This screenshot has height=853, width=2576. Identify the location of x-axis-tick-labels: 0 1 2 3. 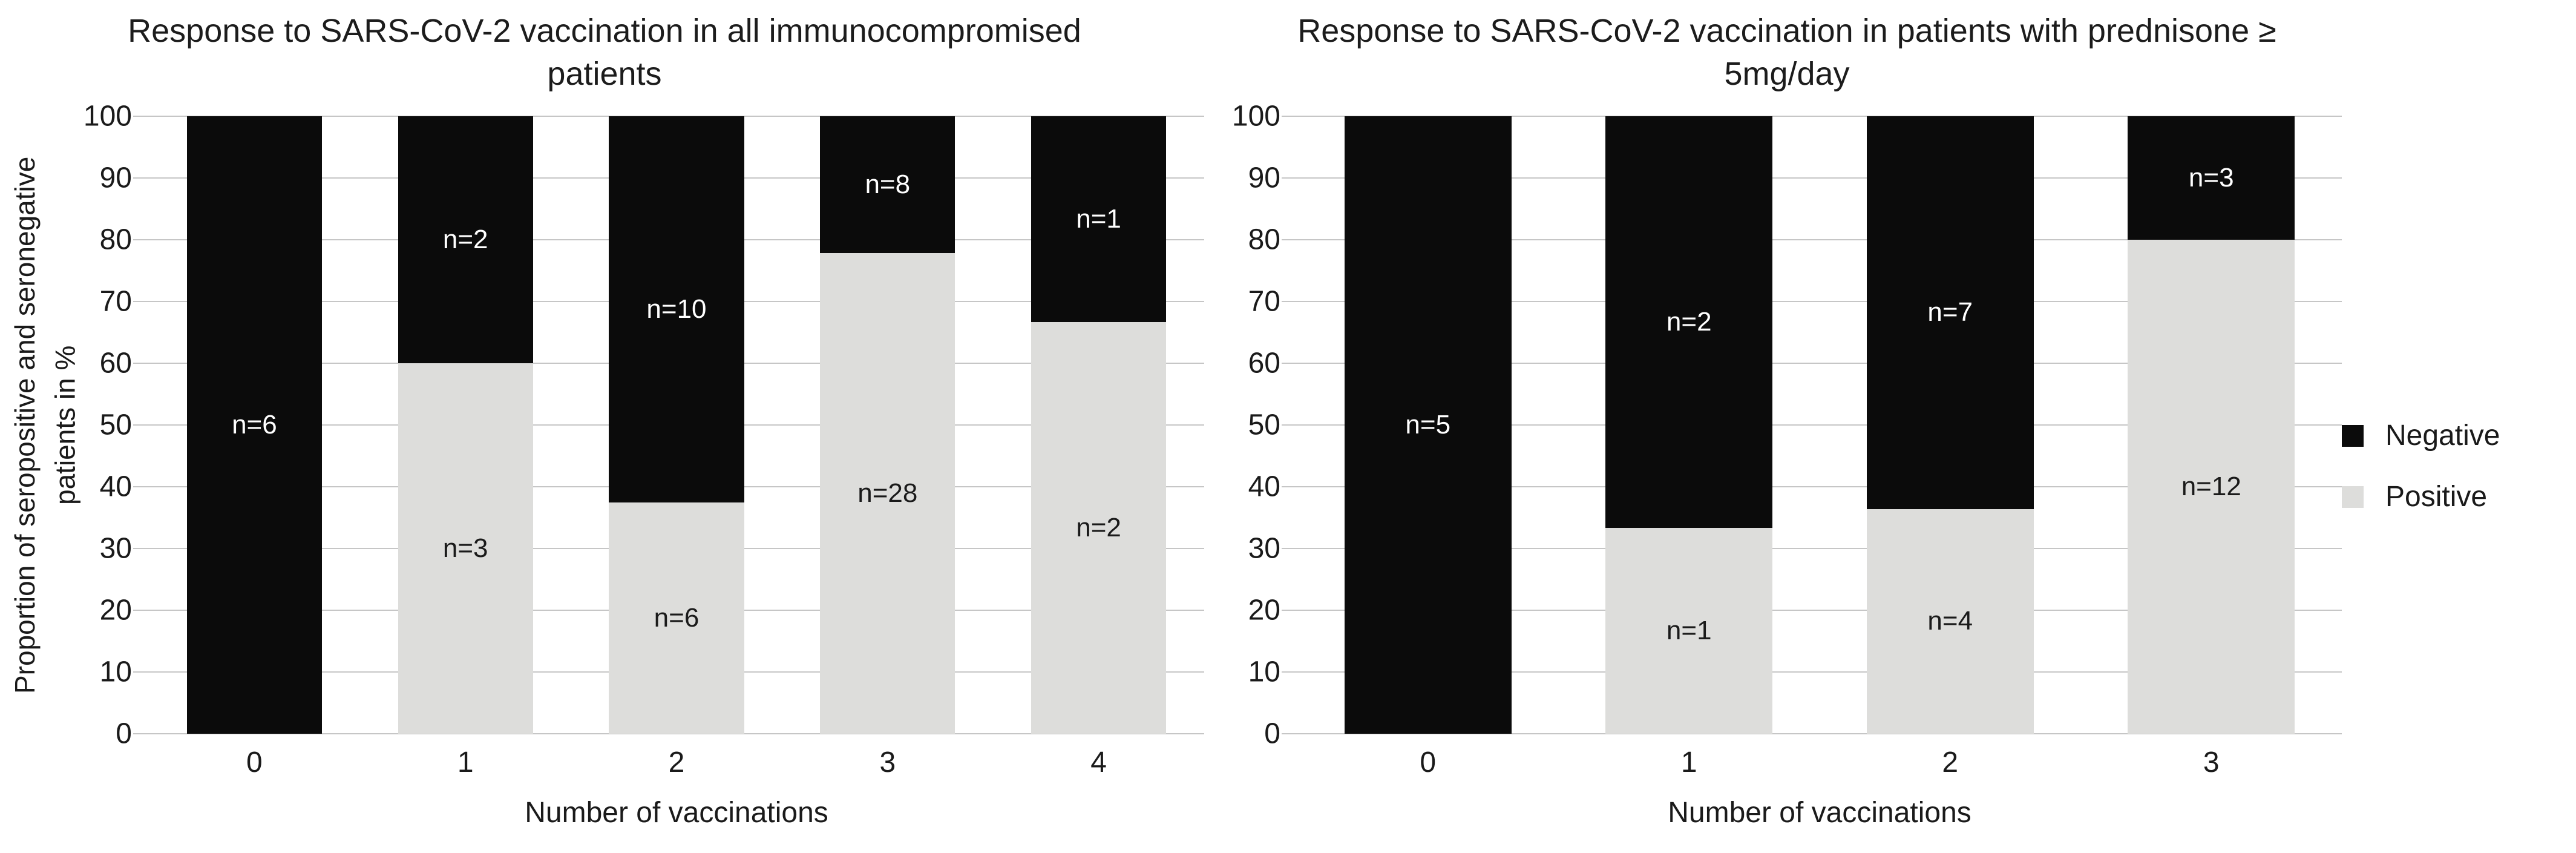
(1819, 762).